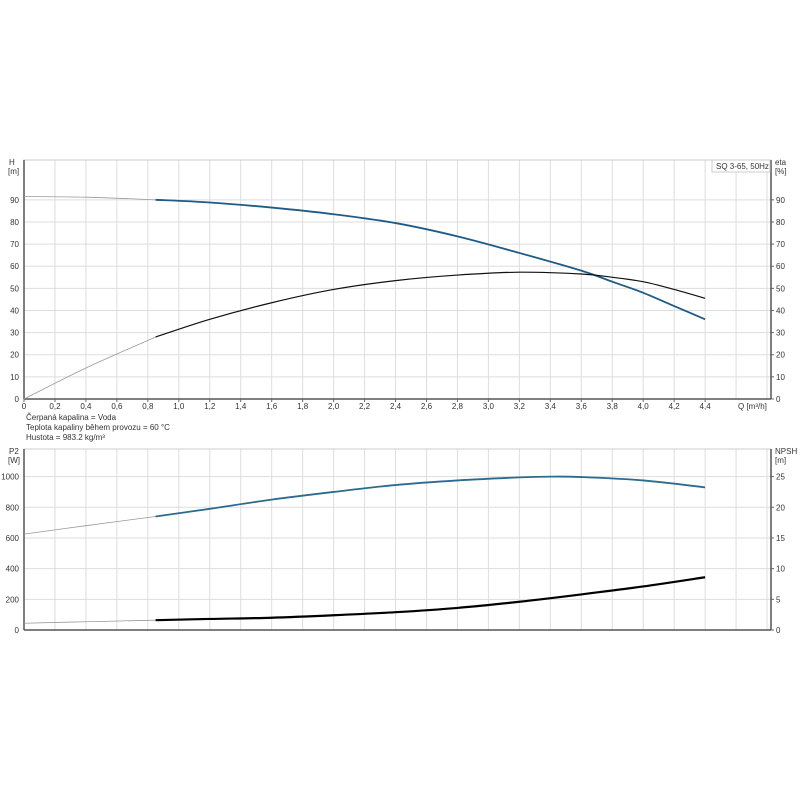 The image size is (800, 800). Describe the element at coordinates (65, 437) in the screenshot. I see `fluid-density: Hustota = 983.2 kg/m³` at that location.